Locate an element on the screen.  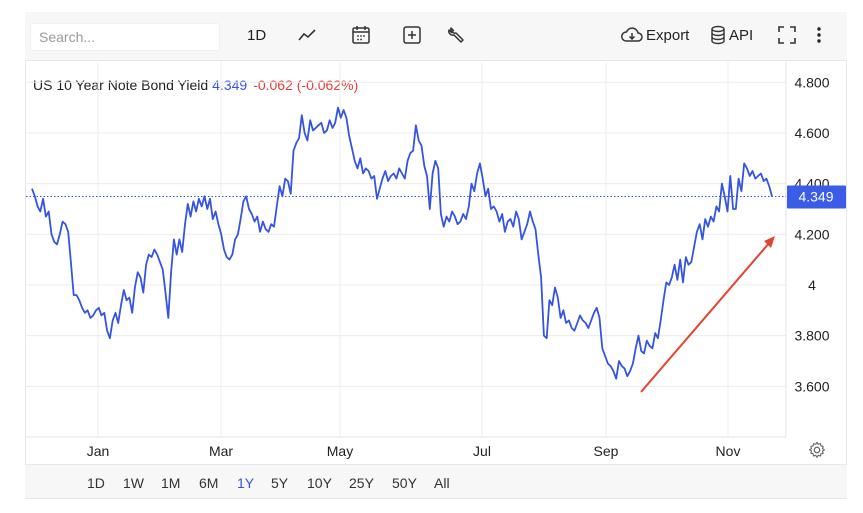
range-button-1m: 1M is located at coordinates (171, 483).